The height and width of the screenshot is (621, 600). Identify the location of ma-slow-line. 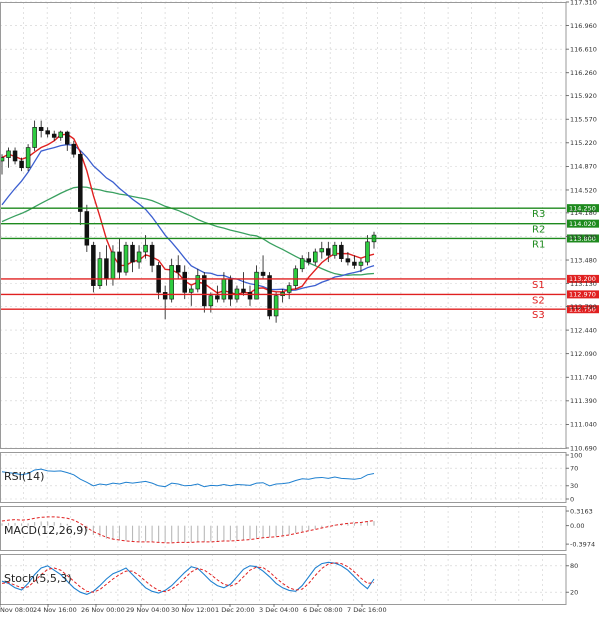
(188, 217).